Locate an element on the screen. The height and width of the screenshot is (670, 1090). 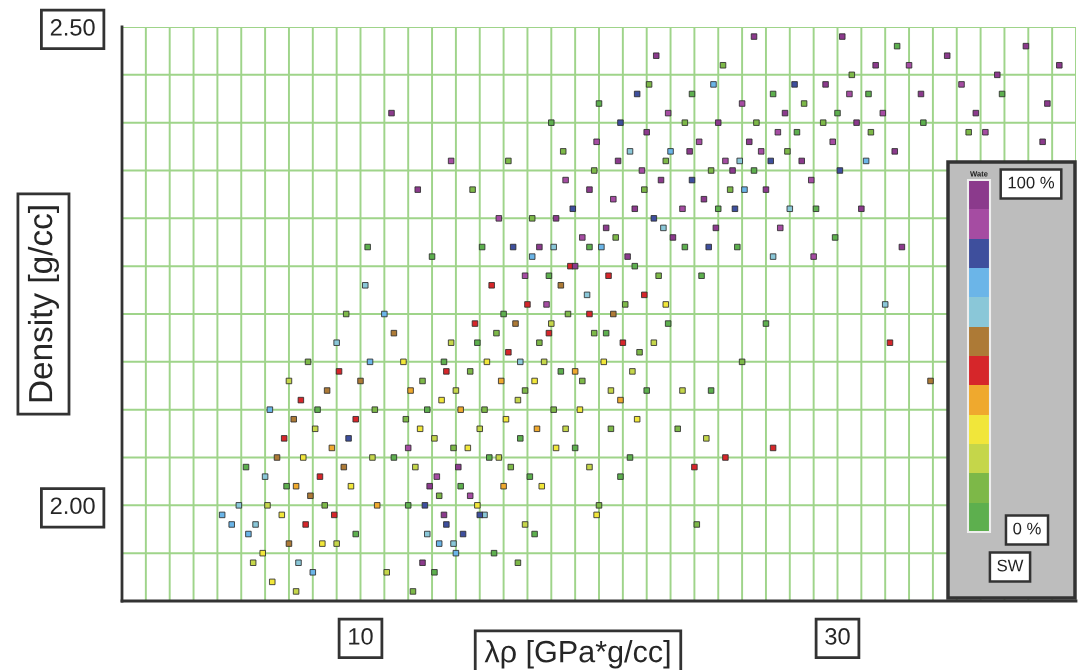
x-tick-label: 30 is located at coordinates (837, 636).